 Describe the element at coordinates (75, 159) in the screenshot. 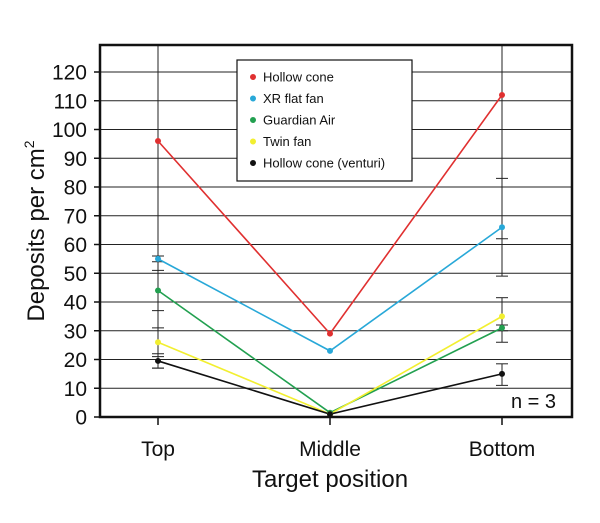

I see `y-tick-label: 90` at that location.